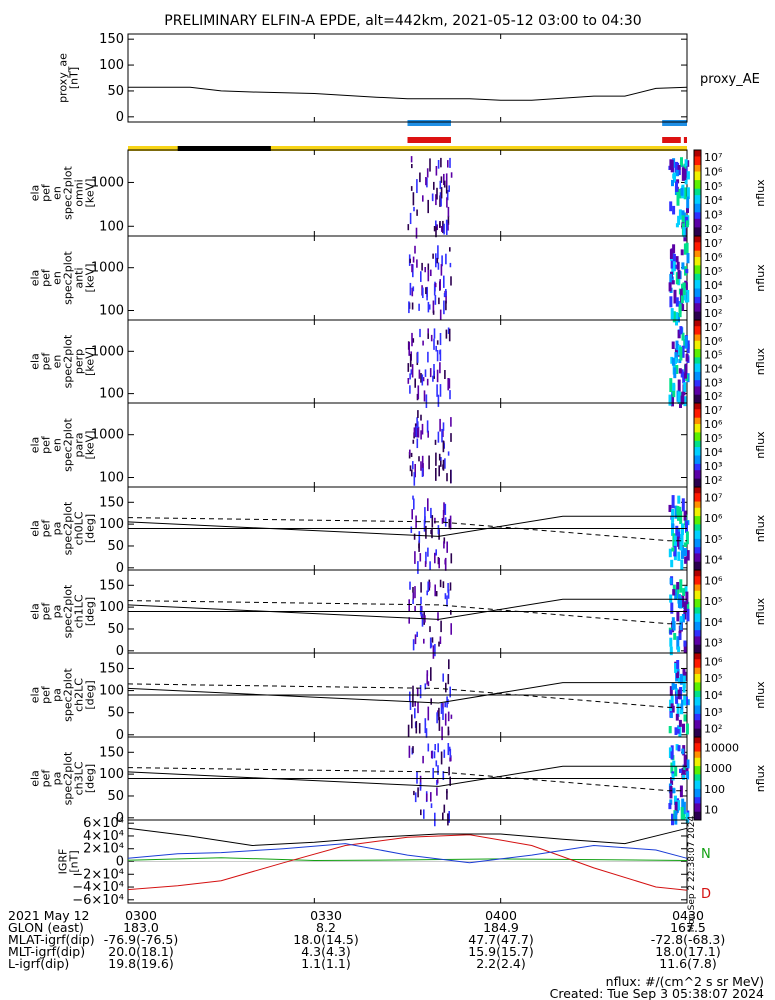 This screenshot has width=775, height=1000. I want to click on pa_ch1LC-colorbar-label: nflux, so click(760, 611).